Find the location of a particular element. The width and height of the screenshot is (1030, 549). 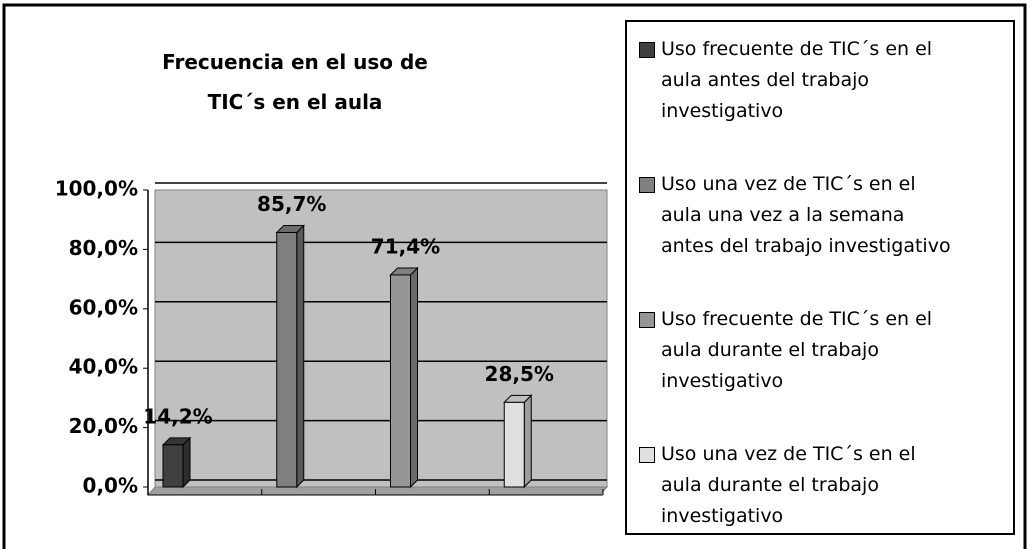

plot-floor is located at coordinates (377, 491).